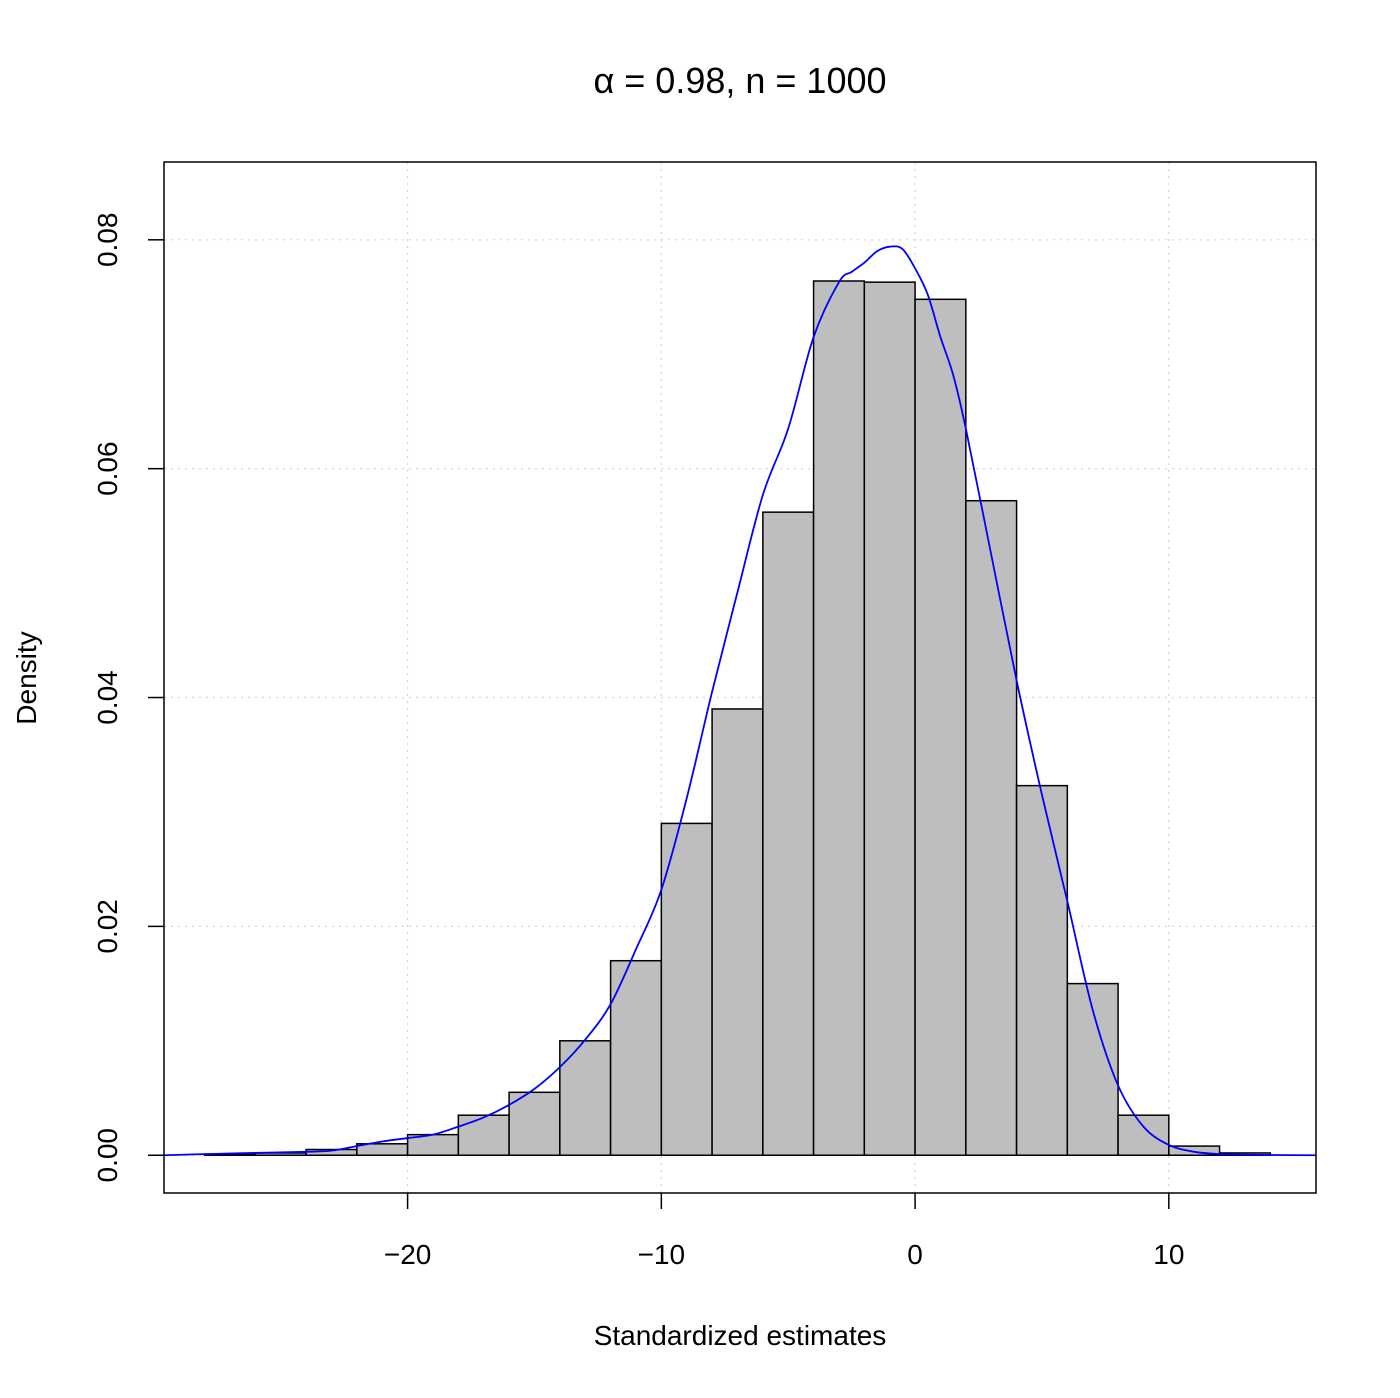 The width and height of the screenshot is (1400, 1398). Describe the element at coordinates (408, 1254) in the screenshot. I see `x-tick-label: −20` at that location.